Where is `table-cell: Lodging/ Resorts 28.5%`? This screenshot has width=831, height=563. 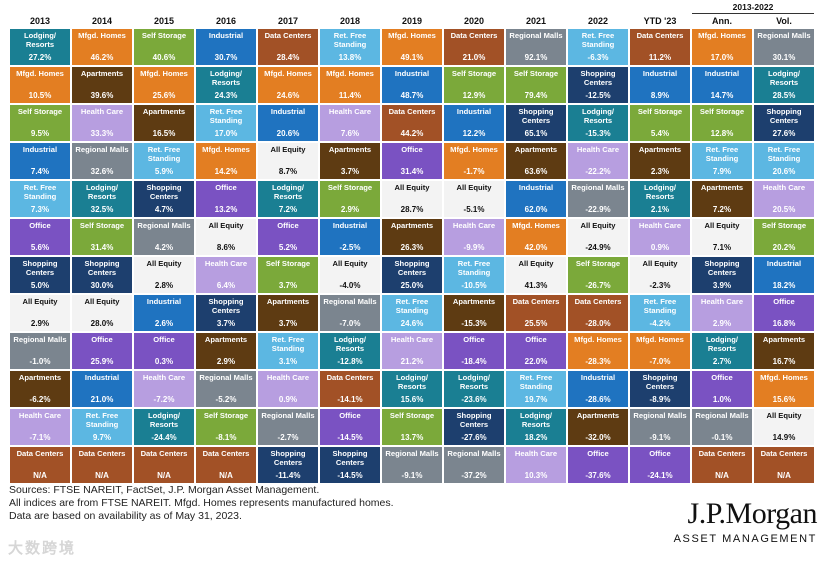 table-cell: Lodging/ Resorts 28.5% is located at coordinates (784, 85).